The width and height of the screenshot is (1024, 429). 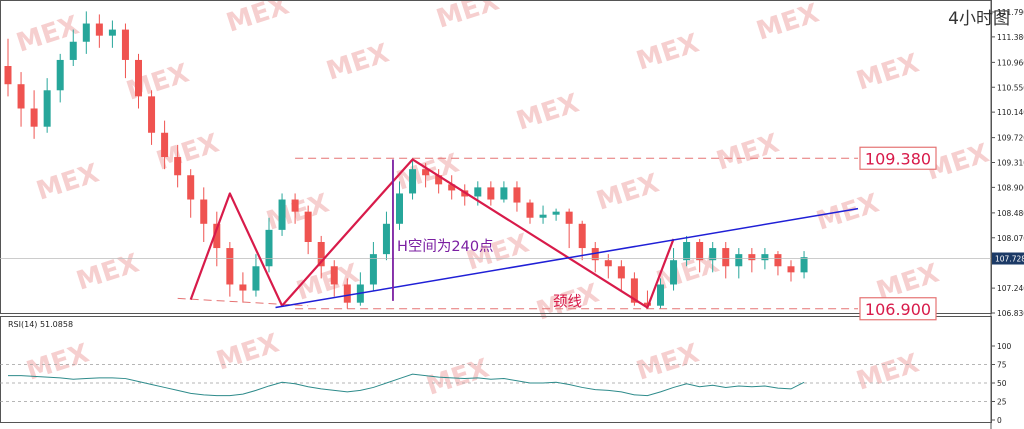 What do you see at coordinates (1010, 288) in the screenshot?
I see `price-tick-label: 107.240` at bounding box center [1010, 288].